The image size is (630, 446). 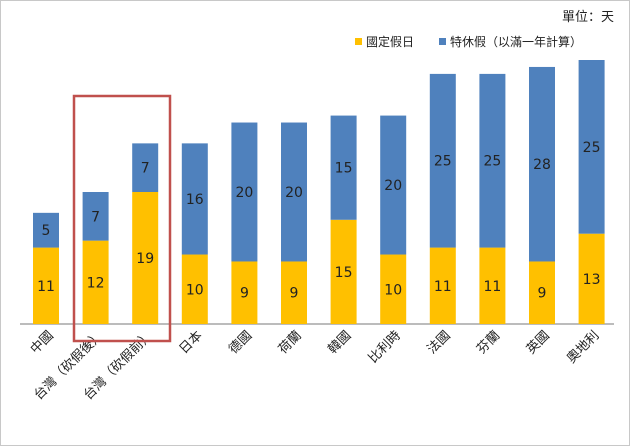 I want to click on legend: 國定假日 特休假（以滿一年計算）, so click(x=468, y=41).